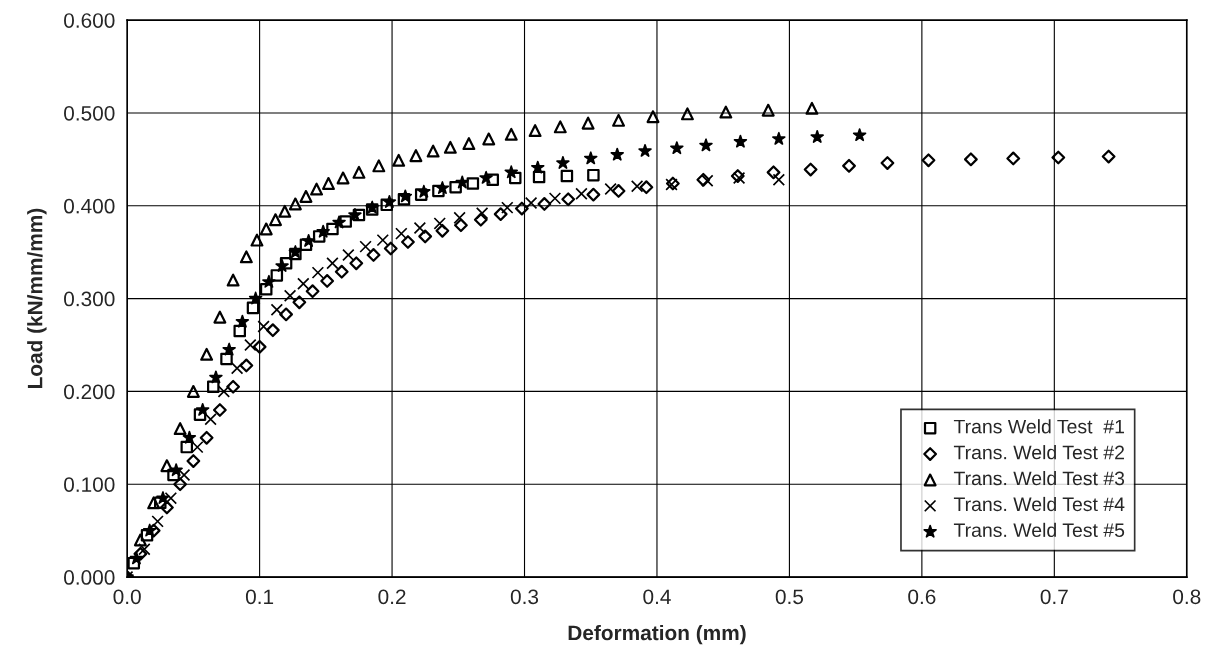 This screenshot has width=1211, height=671. I want to click on y-tick-label: 0.000, so click(89, 577).